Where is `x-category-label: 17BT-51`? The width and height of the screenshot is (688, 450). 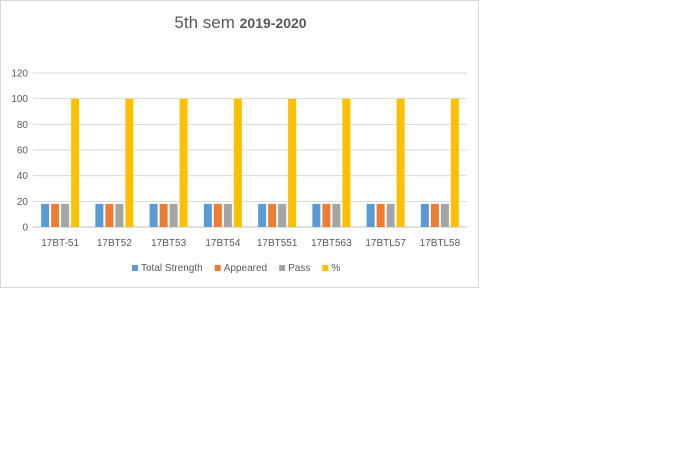 x-category-label: 17BT-51 is located at coordinates (60, 243).